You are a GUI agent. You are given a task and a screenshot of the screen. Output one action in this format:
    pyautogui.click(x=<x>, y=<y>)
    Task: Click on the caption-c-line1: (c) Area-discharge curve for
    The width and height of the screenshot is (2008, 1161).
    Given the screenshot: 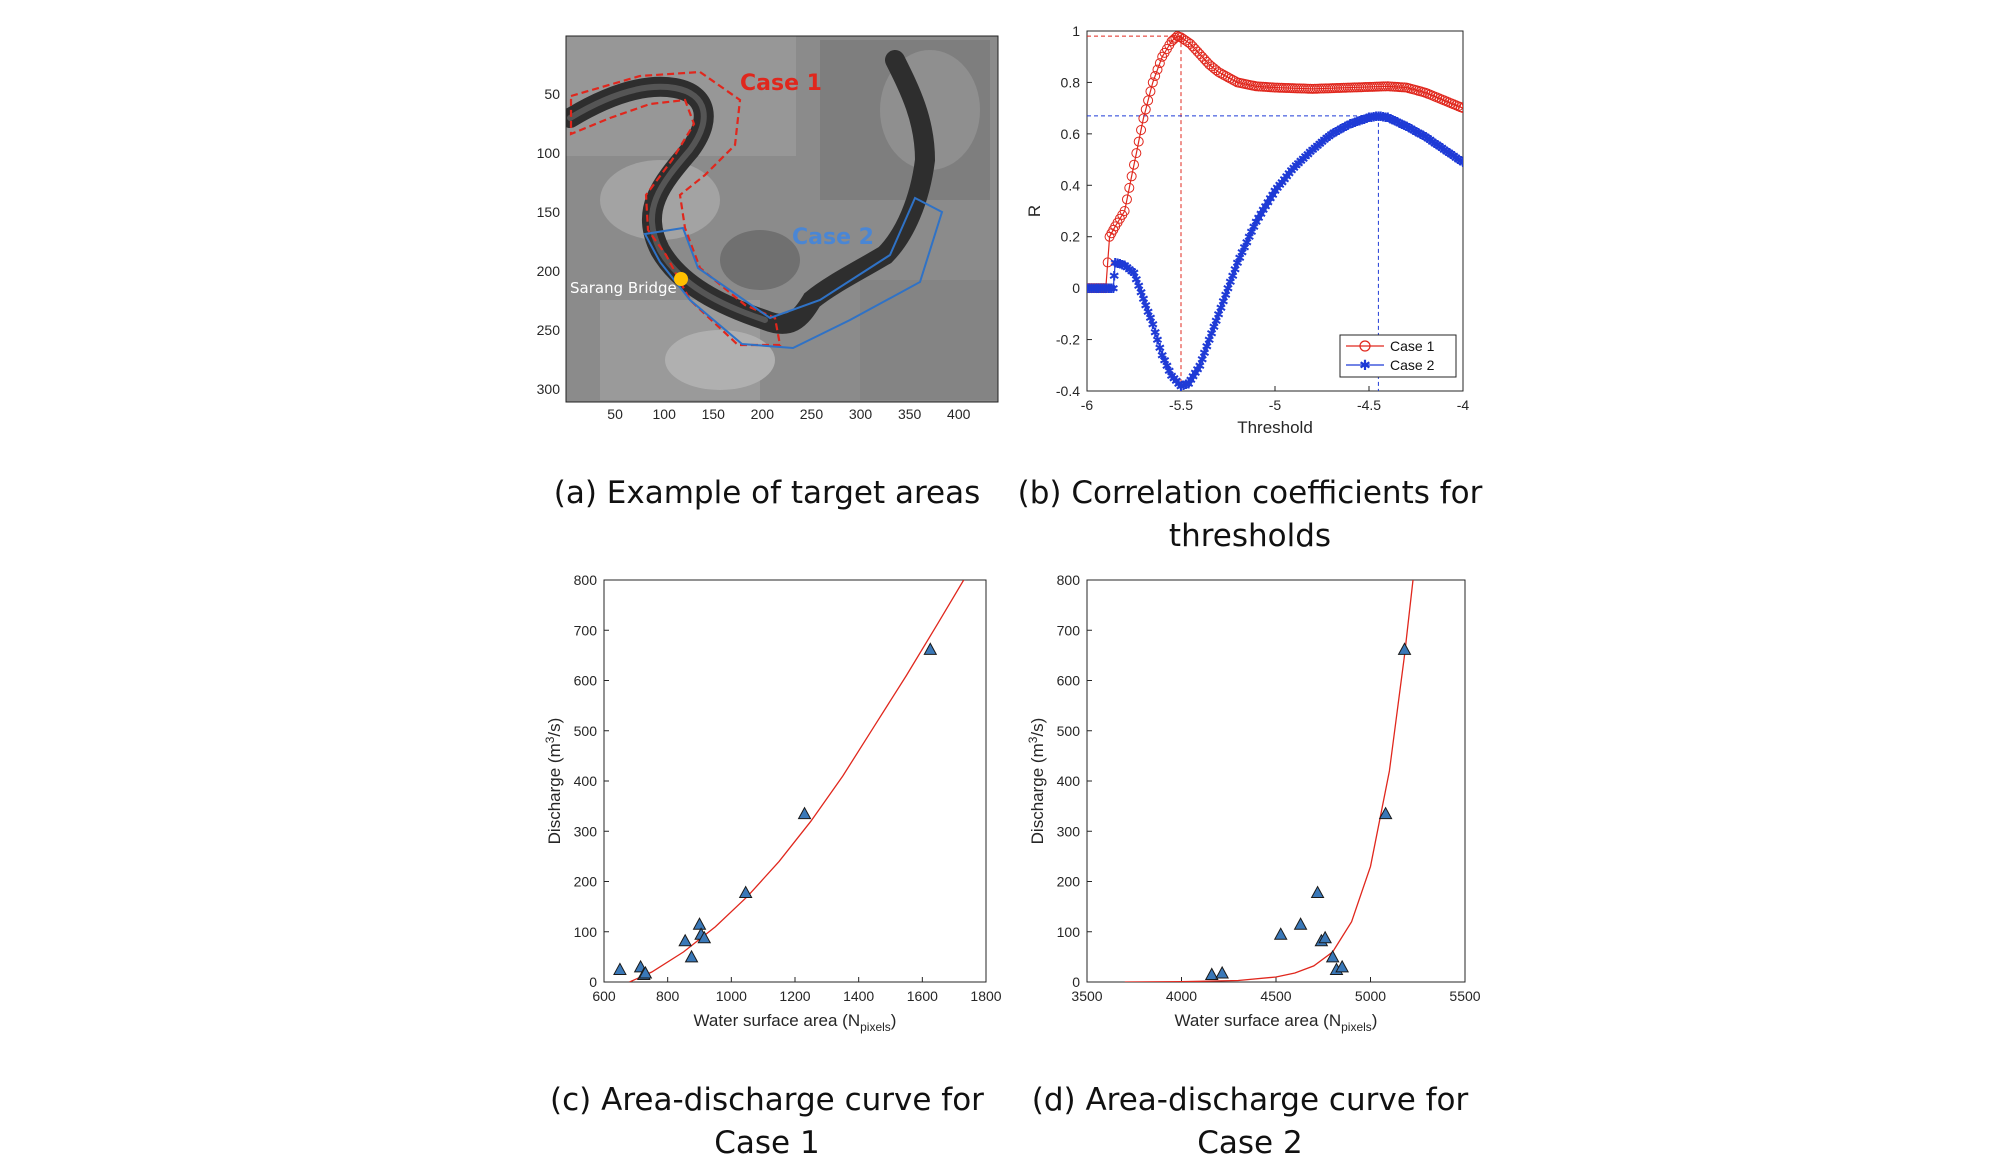 What is the action you would take?
    pyautogui.click(x=767, y=1100)
    